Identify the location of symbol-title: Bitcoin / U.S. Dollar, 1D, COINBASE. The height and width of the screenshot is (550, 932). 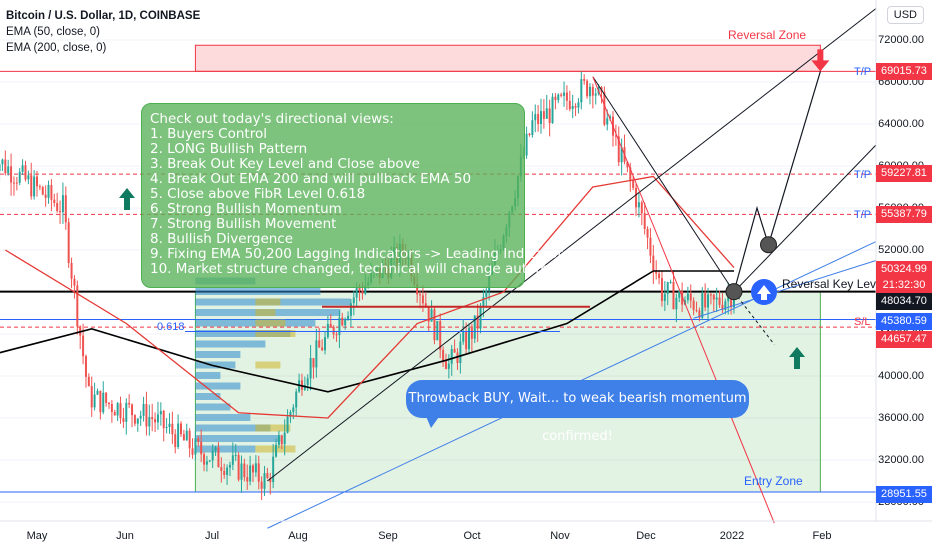
(103, 16).